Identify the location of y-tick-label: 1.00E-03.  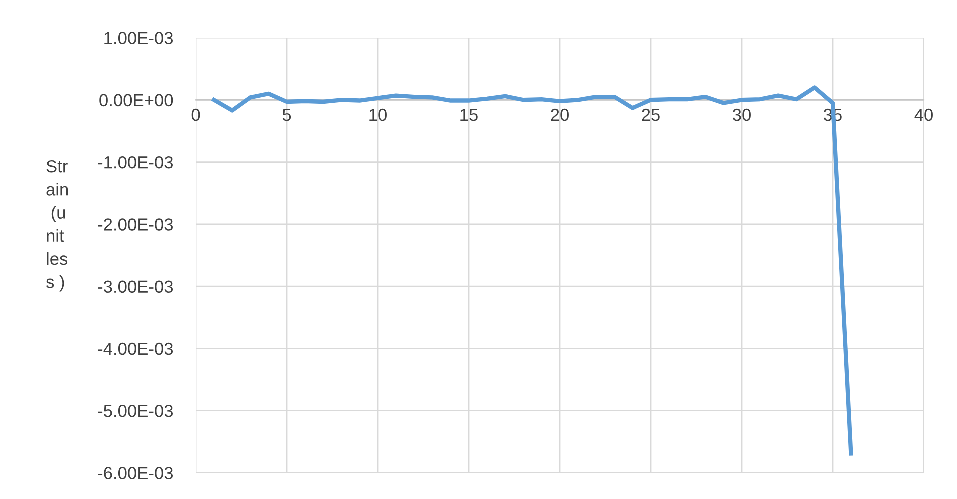
(139, 38).